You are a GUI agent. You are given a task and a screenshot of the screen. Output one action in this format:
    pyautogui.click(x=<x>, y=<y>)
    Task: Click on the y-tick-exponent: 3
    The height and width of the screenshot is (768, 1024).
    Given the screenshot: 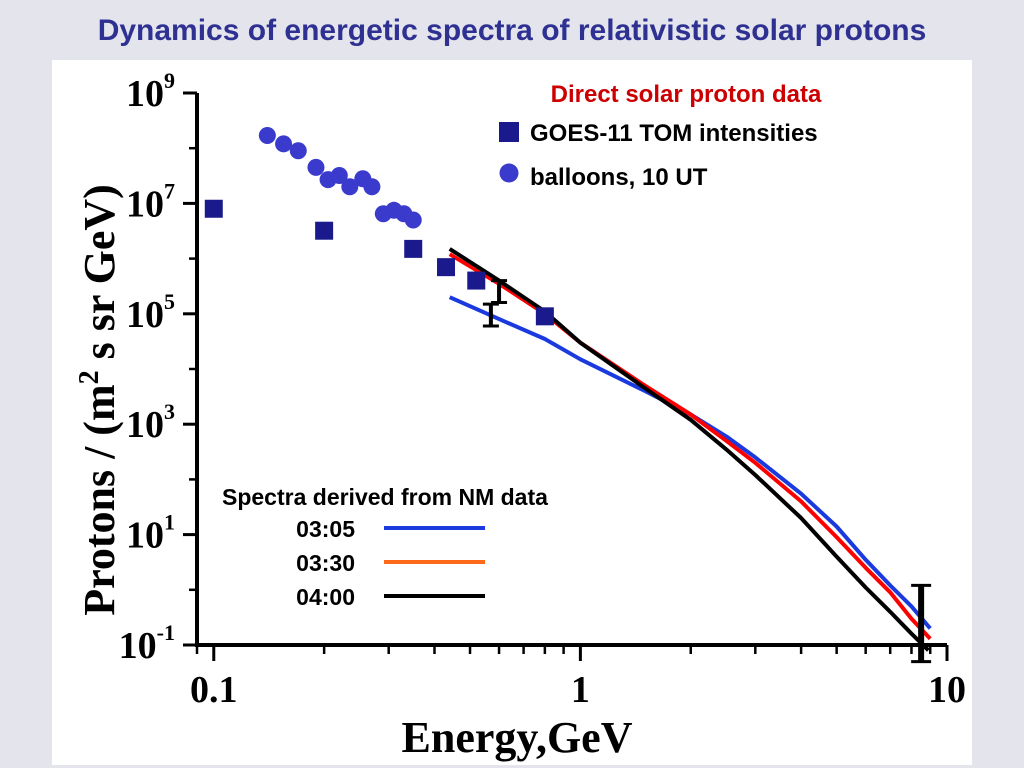 What is the action you would take?
    pyautogui.click(x=169, y=411)
    